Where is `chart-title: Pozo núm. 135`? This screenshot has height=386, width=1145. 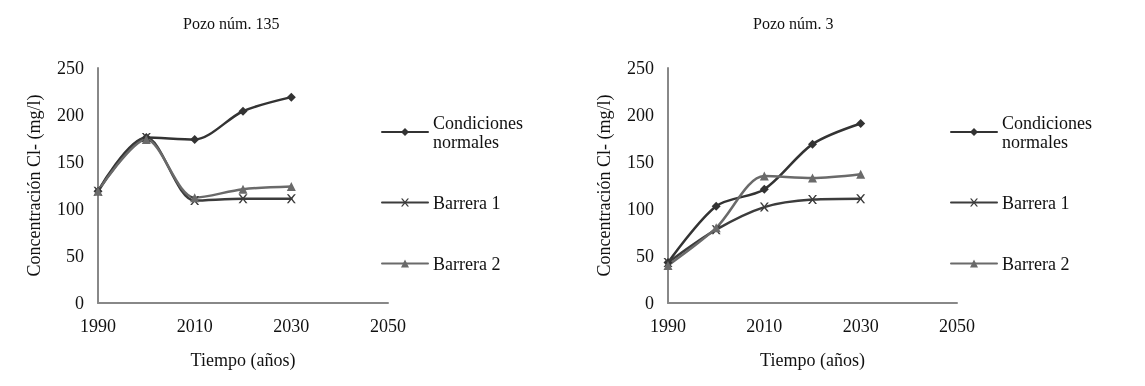
chart-title: Pozo núm. 135 is located at coordinates (231, 23).